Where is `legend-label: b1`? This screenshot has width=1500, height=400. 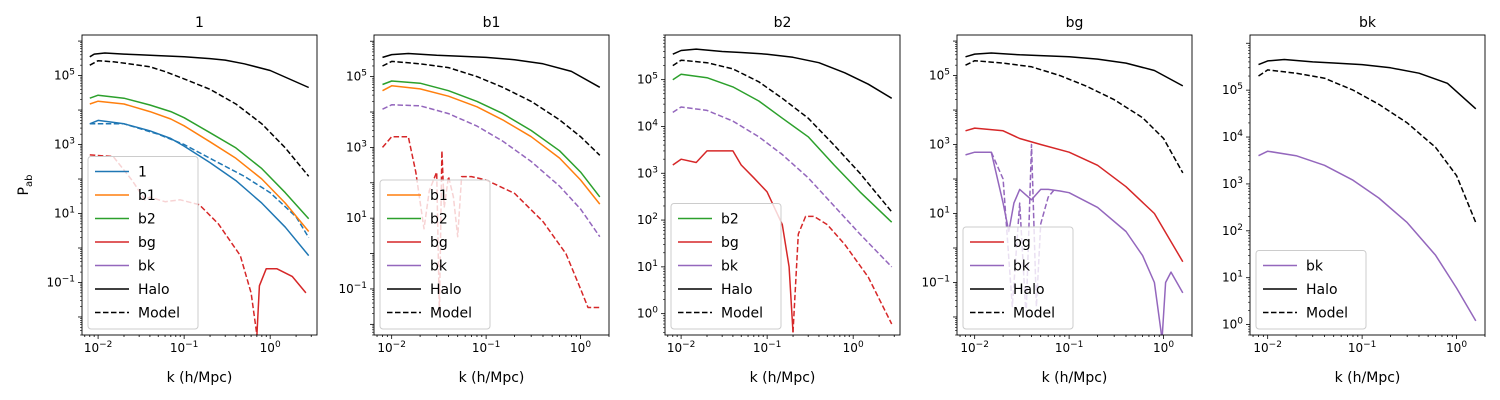
legend-label: b1 is located at coordinates (439, 196).